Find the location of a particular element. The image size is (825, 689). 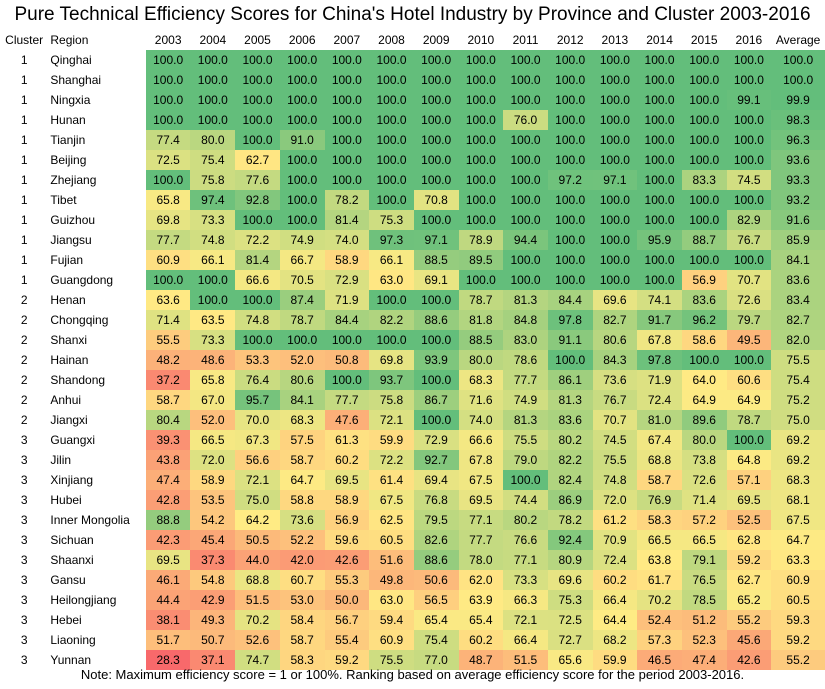

heatmap-cell: 64.9 is located at coordinates (704, 400).